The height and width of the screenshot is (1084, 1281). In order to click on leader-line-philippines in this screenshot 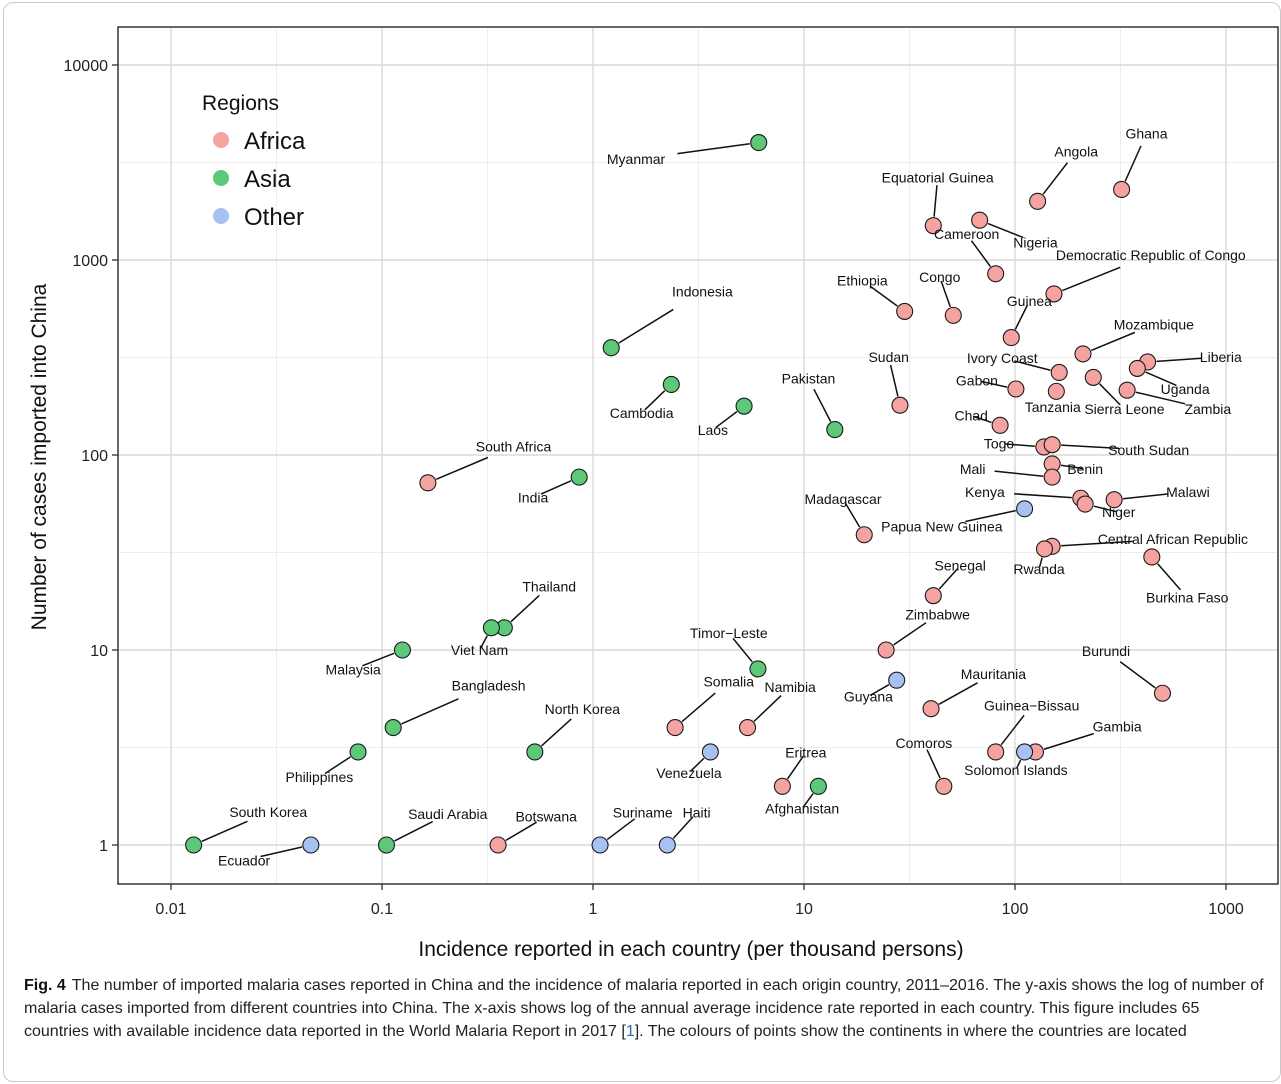, I will do `click(337, 765)`.